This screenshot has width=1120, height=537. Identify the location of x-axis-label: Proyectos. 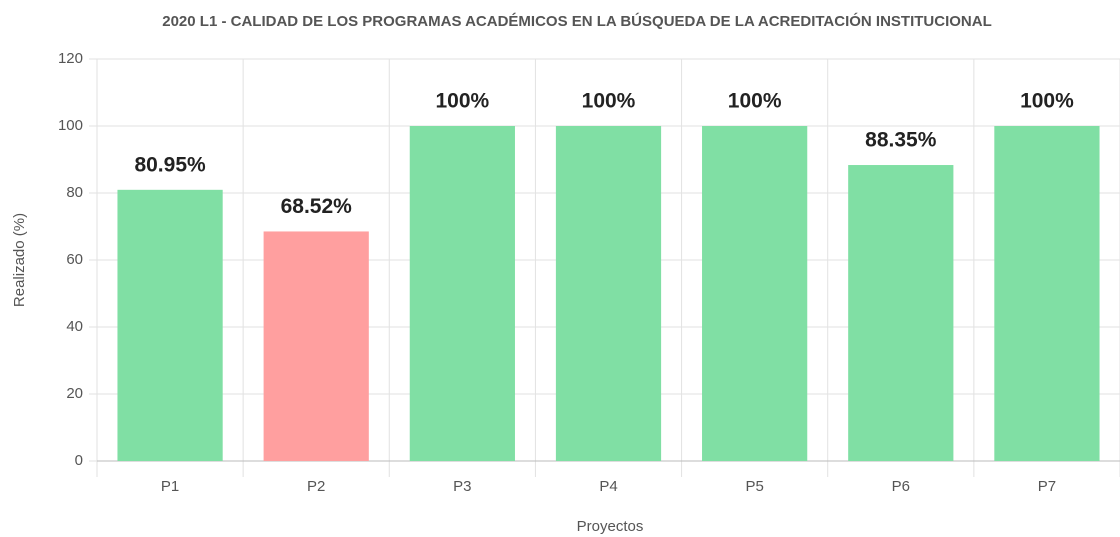
(610, 526).